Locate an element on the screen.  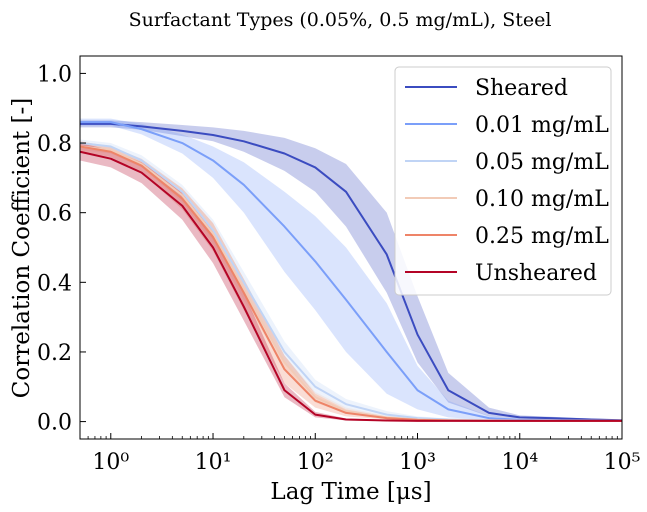
legend-label-unsheared: Unsheared is located at coordinates (536, 273).